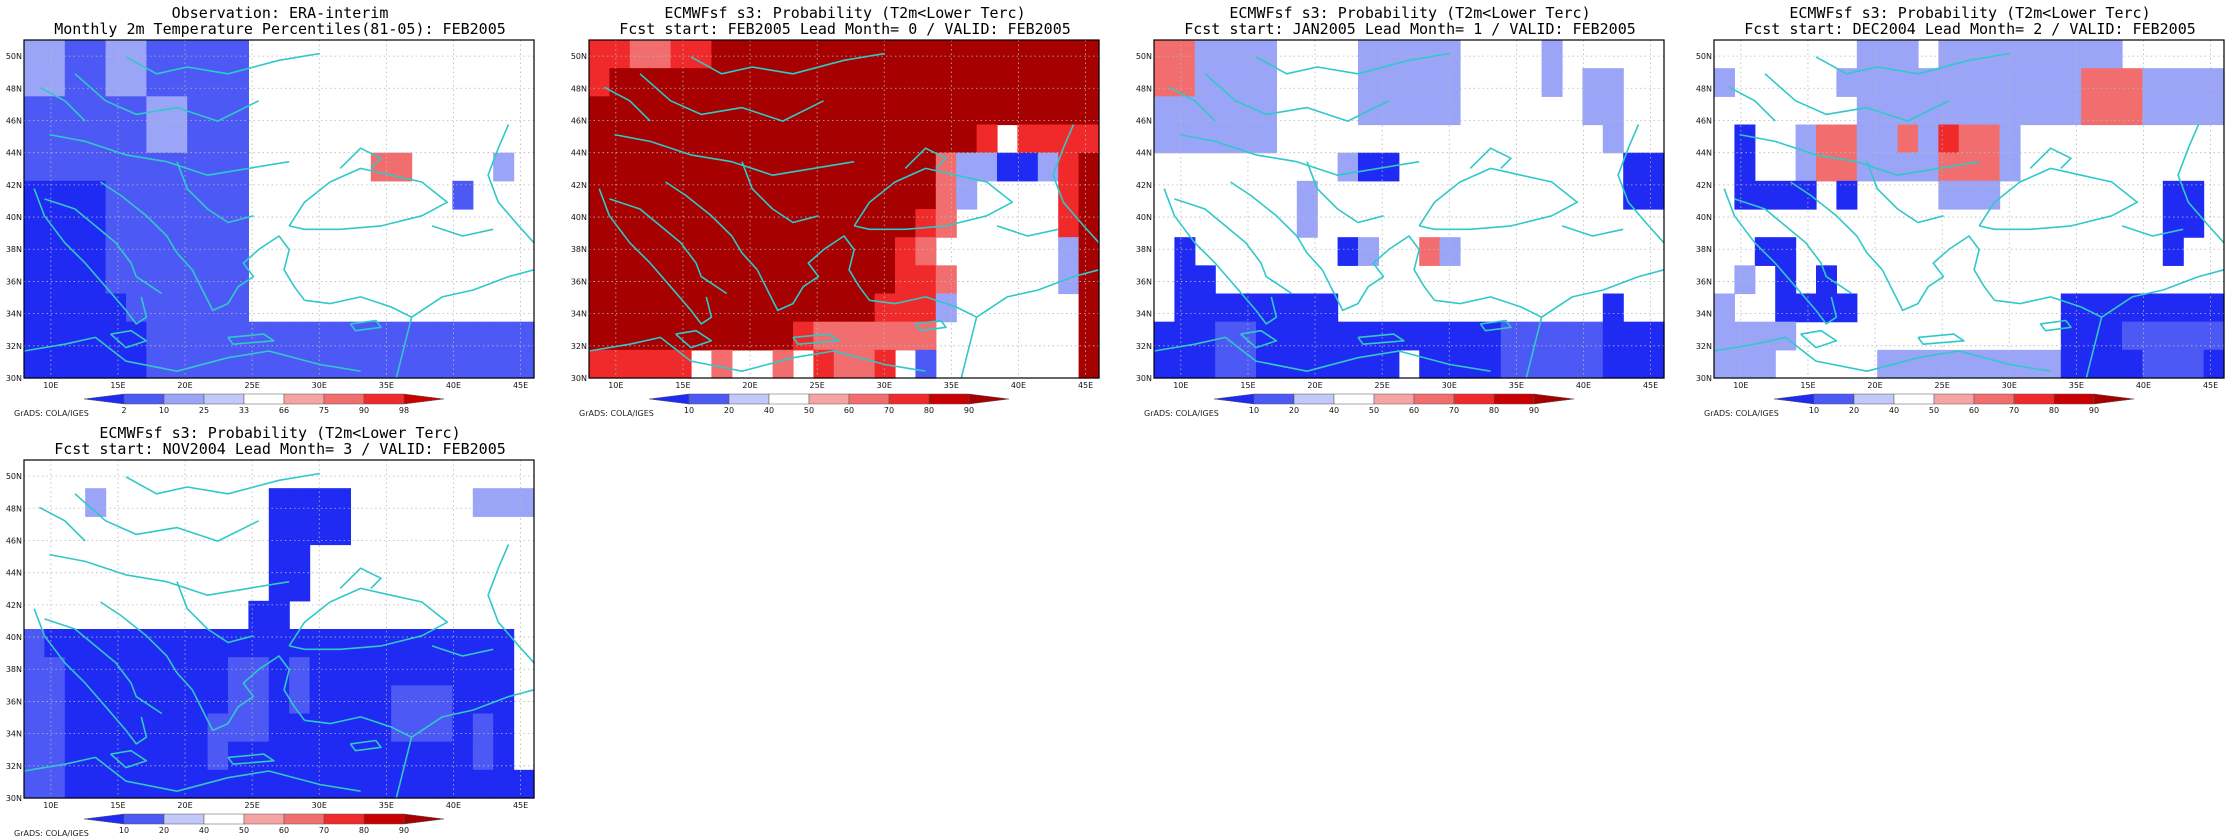 The height and width of the screenshot is (840, 2240). I want to click on colorbar-label: 10, so click(689, 410).